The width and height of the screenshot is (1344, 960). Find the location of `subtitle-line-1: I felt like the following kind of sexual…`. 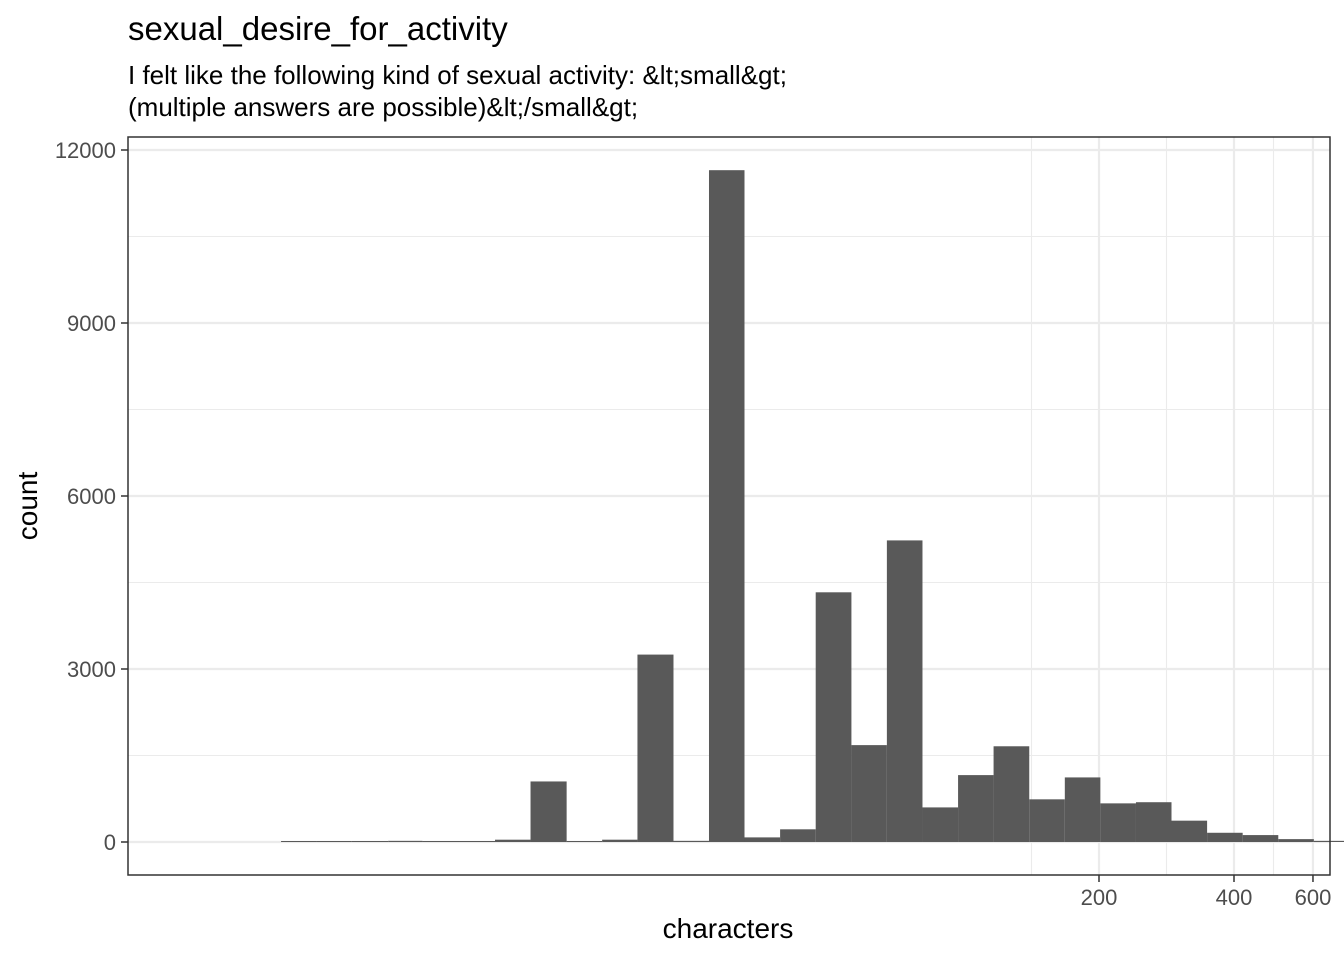

subtitle-line-1: I felt like the following kind of sexual… is located at coordinates (457, 75).